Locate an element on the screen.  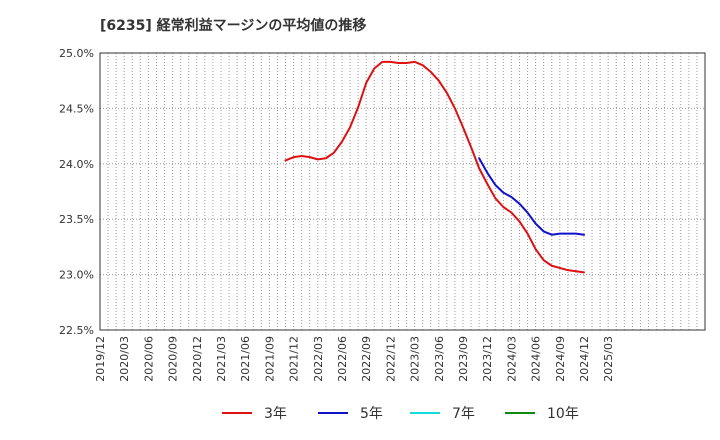
x-tick-label: 2020/03 is located at coordinates (124, 359).